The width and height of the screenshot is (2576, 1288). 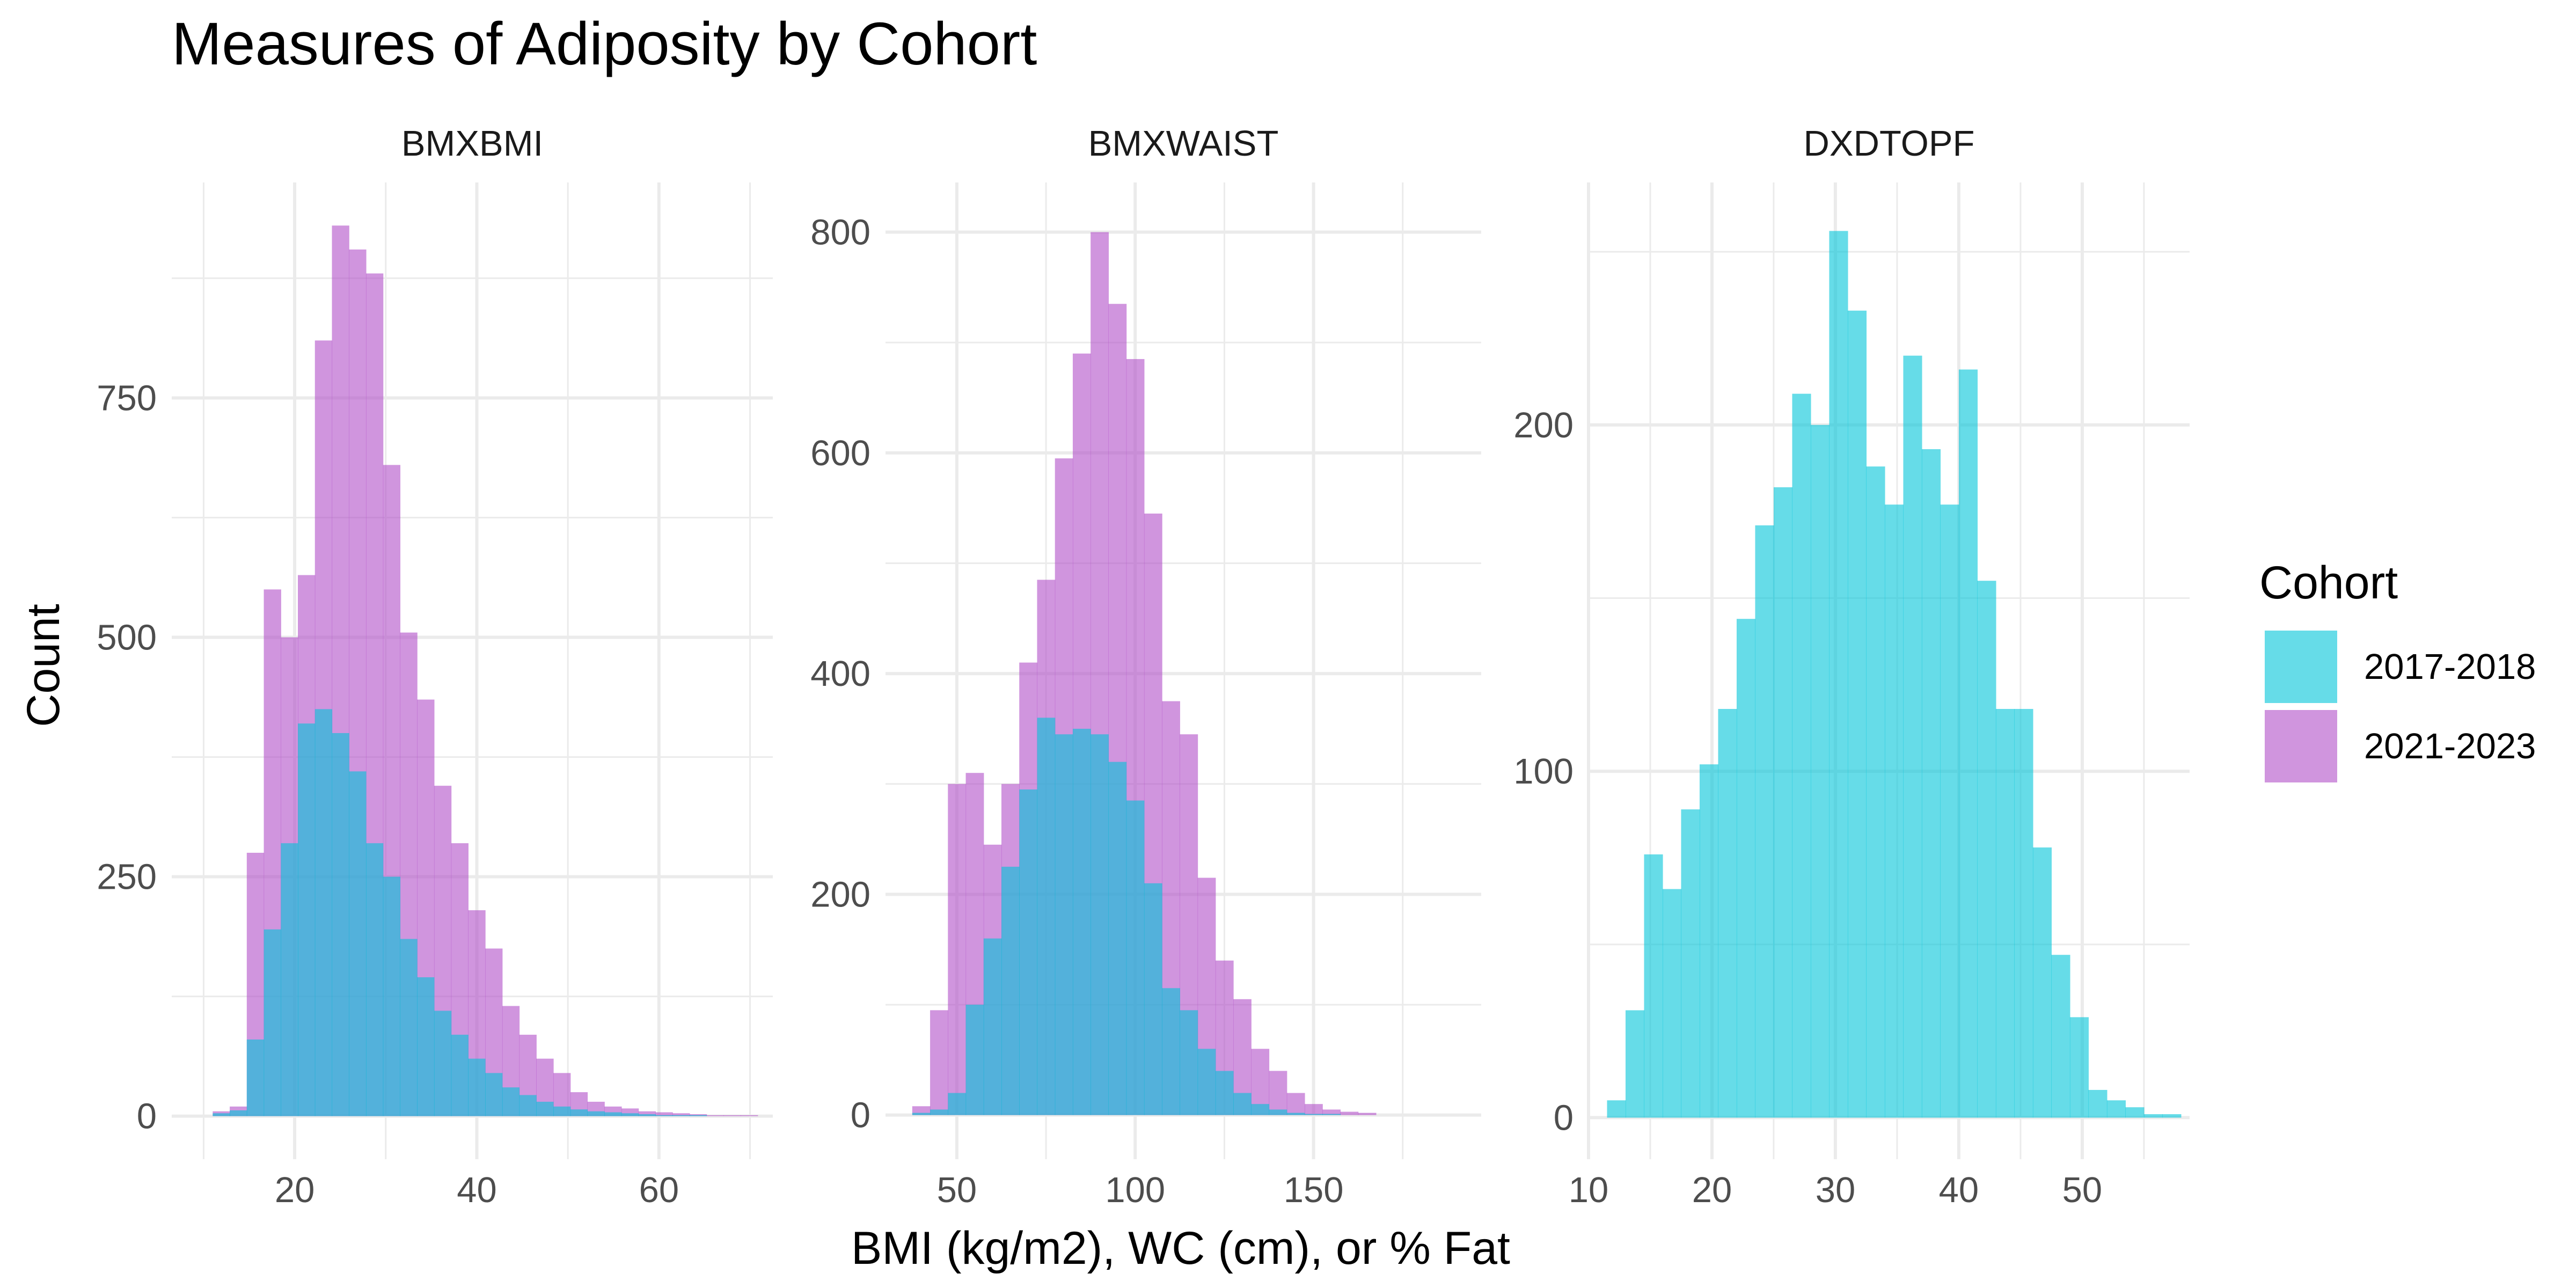 I want to click on panel-label-bmxwaist: BMXWAIST, so click(x=1183, y=143).